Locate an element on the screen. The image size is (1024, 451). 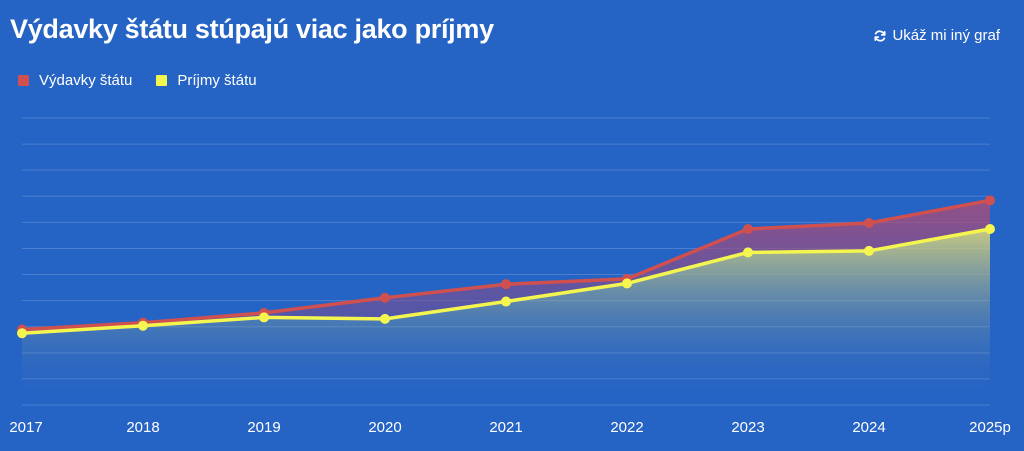
legend-swatch-revenues is located at coordinates (162, 80).